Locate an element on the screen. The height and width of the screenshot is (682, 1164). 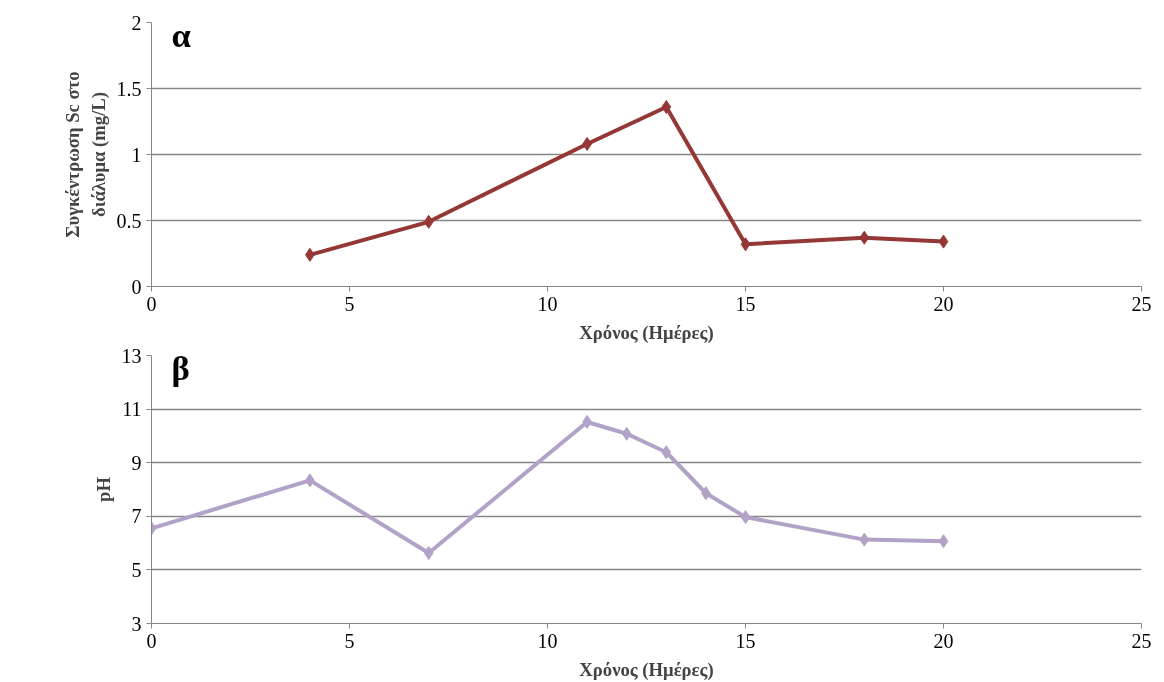
annotation: β is located at coordinates (180, 367).